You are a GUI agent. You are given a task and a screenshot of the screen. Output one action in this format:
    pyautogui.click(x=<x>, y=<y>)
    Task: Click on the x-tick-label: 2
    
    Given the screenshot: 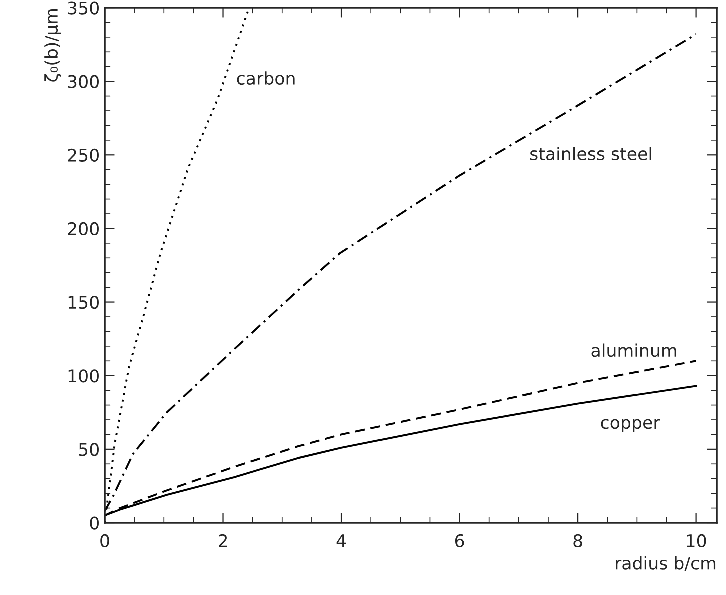 What is the action you would take?
    pyautogui.click(x=223, y=541)
    